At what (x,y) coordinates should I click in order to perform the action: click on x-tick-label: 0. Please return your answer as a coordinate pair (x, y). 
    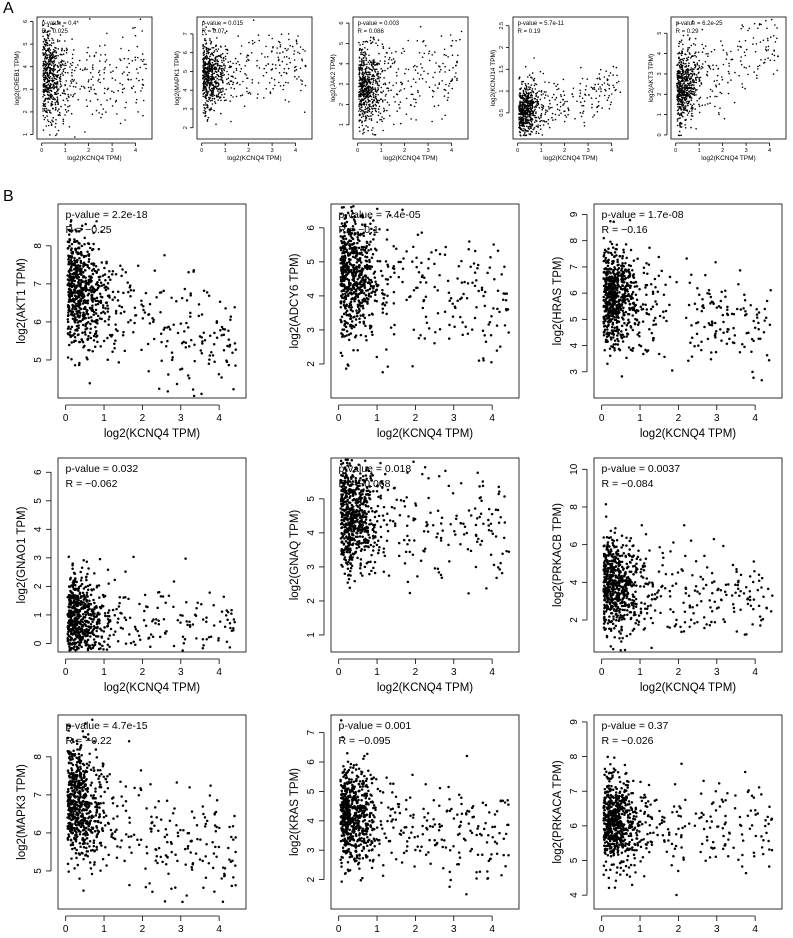
    Looking at the image, I should click on (357, 151).